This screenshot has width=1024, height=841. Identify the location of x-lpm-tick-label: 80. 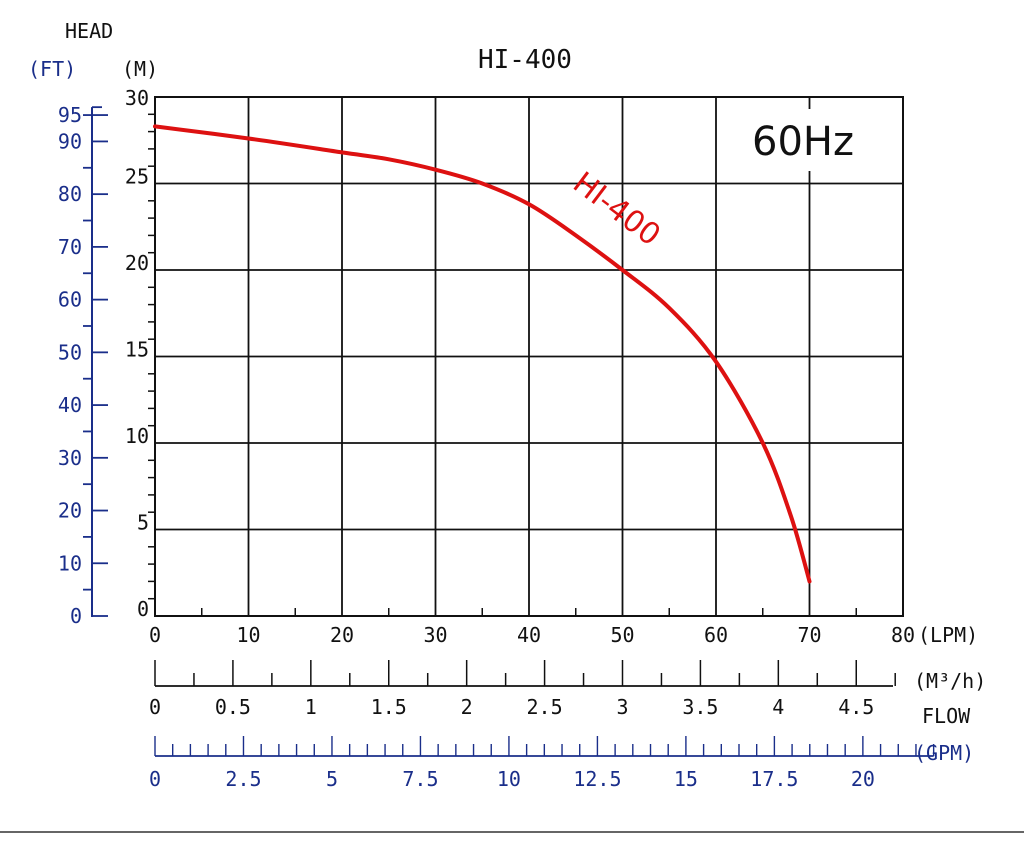
(903, 635).